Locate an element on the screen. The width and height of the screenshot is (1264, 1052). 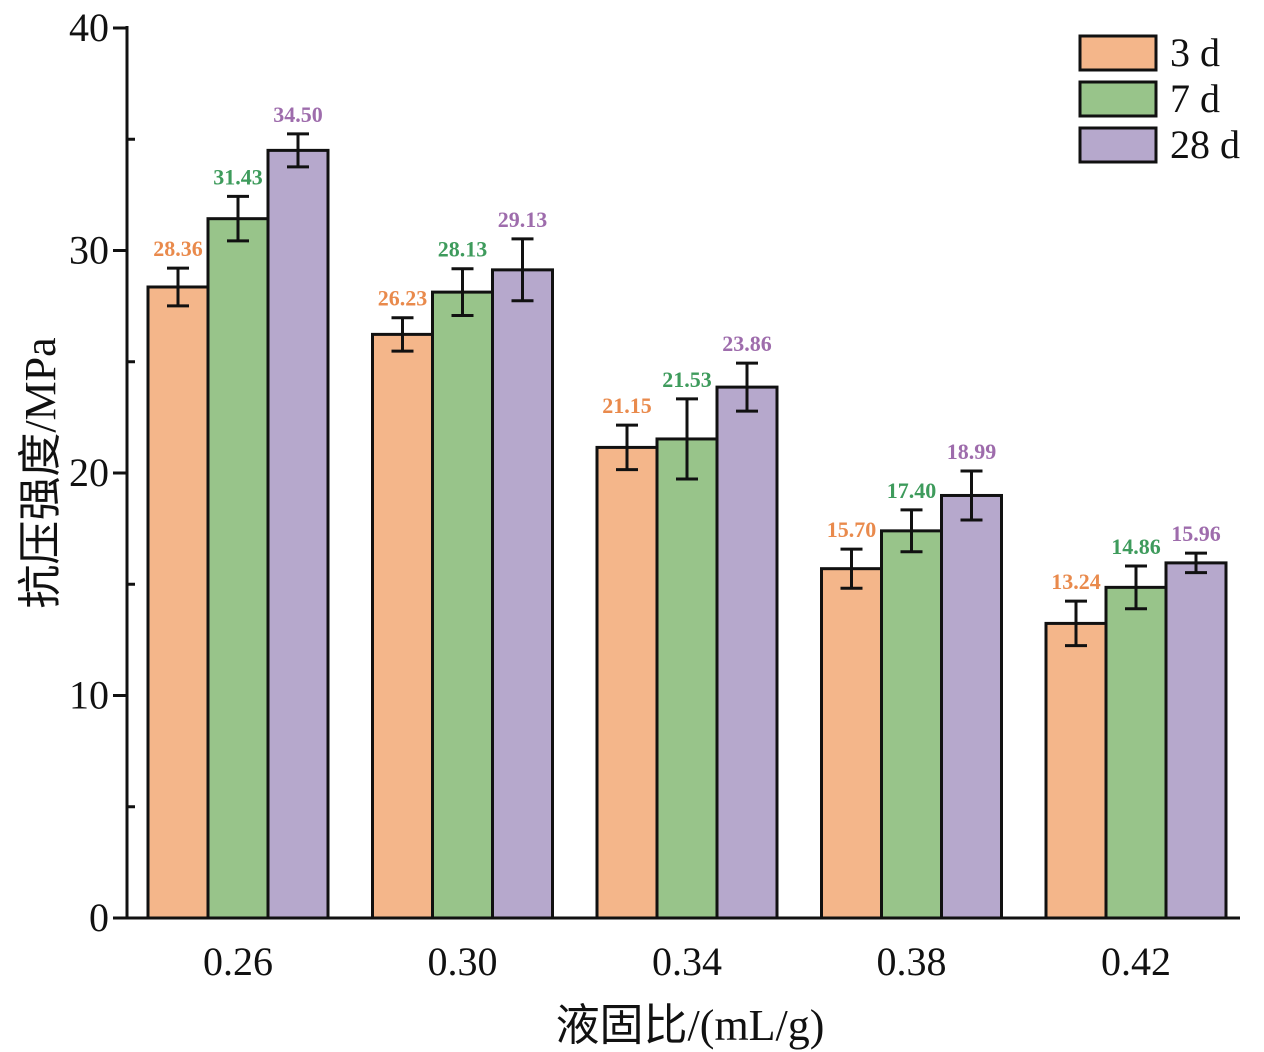
y-tick-label: 10 is located at coordinates (89, 695).